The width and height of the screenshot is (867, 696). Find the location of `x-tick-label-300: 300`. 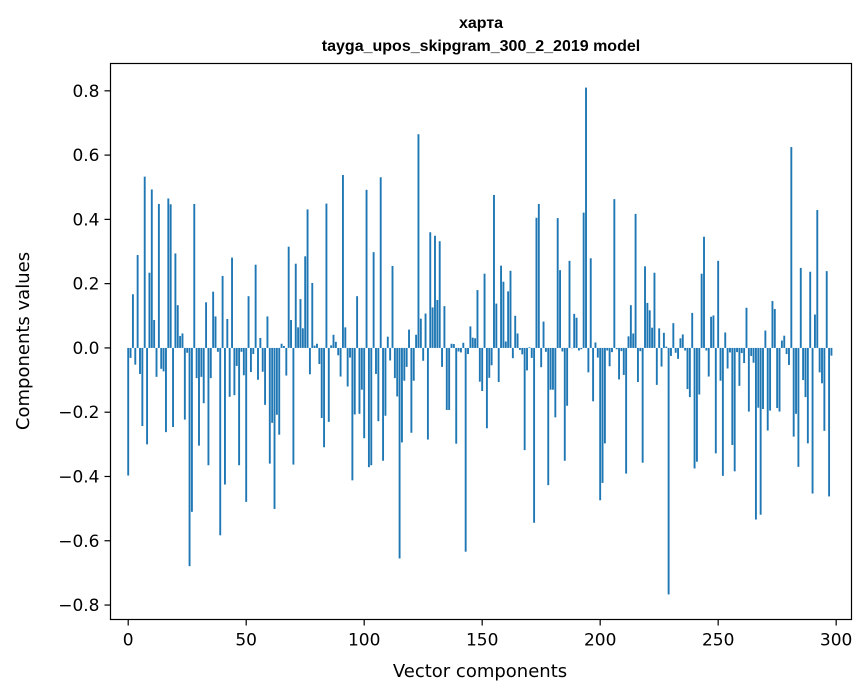

x-tick-label-300: 300 is located at coordinates (836, 641).